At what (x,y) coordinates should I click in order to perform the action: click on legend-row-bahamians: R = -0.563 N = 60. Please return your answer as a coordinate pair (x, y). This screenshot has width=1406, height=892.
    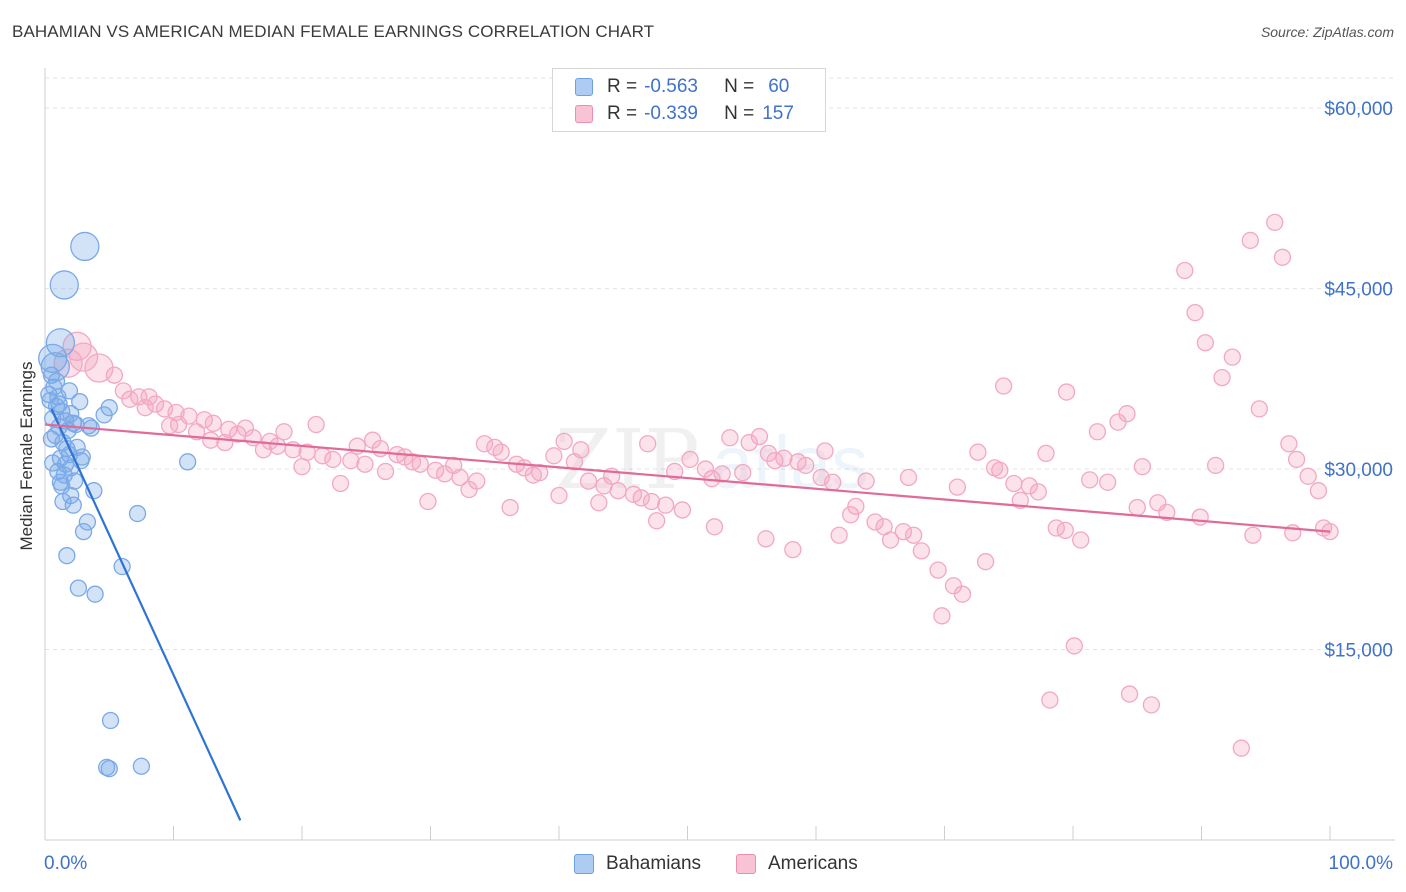
    Looking at the image, I should click on (682, 87).